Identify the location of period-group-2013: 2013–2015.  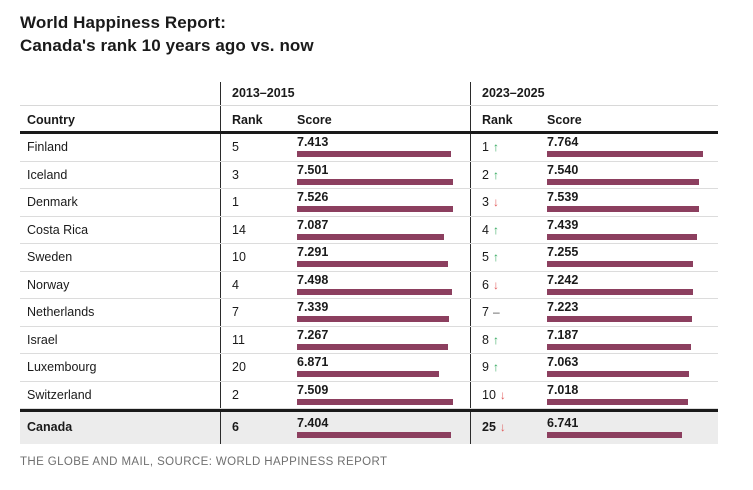
(345, 93).